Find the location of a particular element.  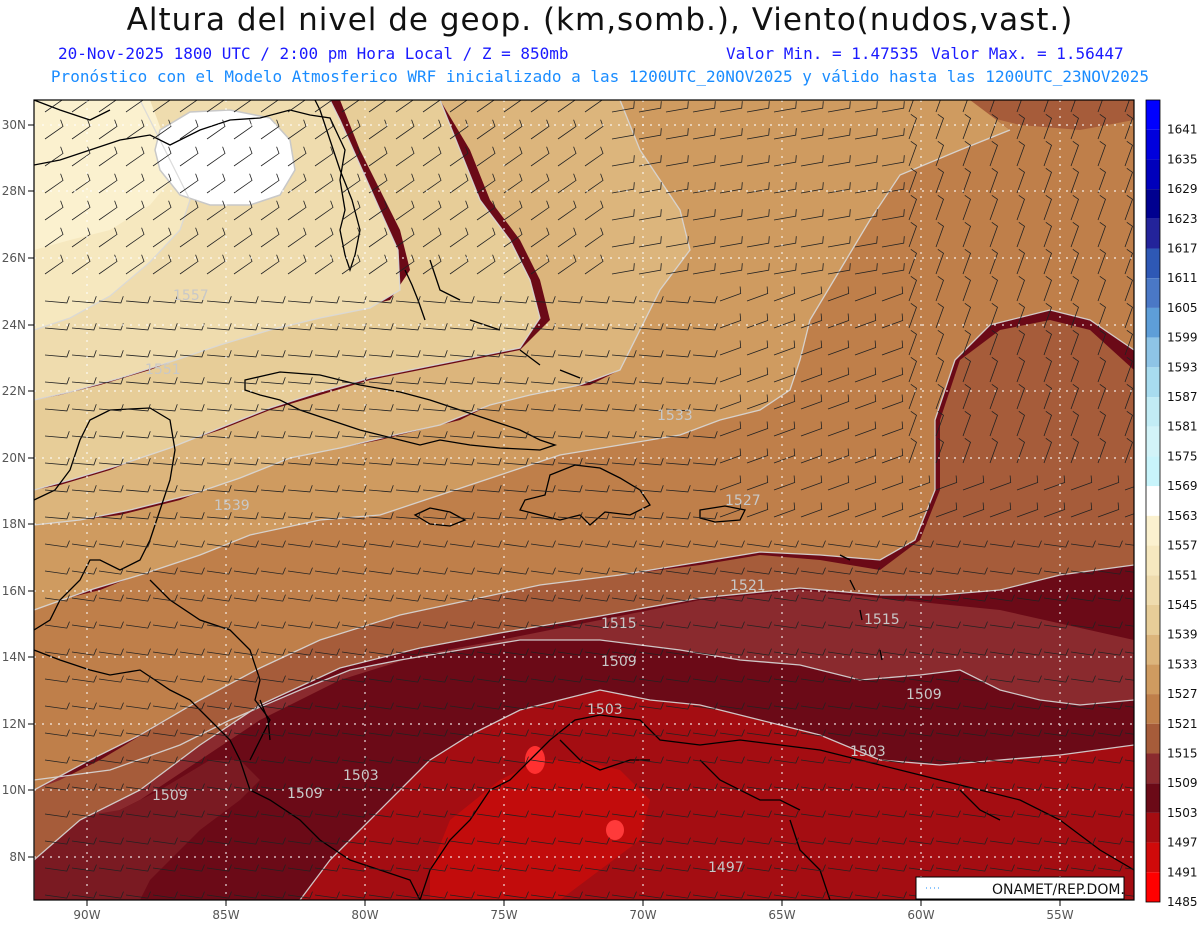

colorbar-label: 1599 is located at coordinates (1182, 338).